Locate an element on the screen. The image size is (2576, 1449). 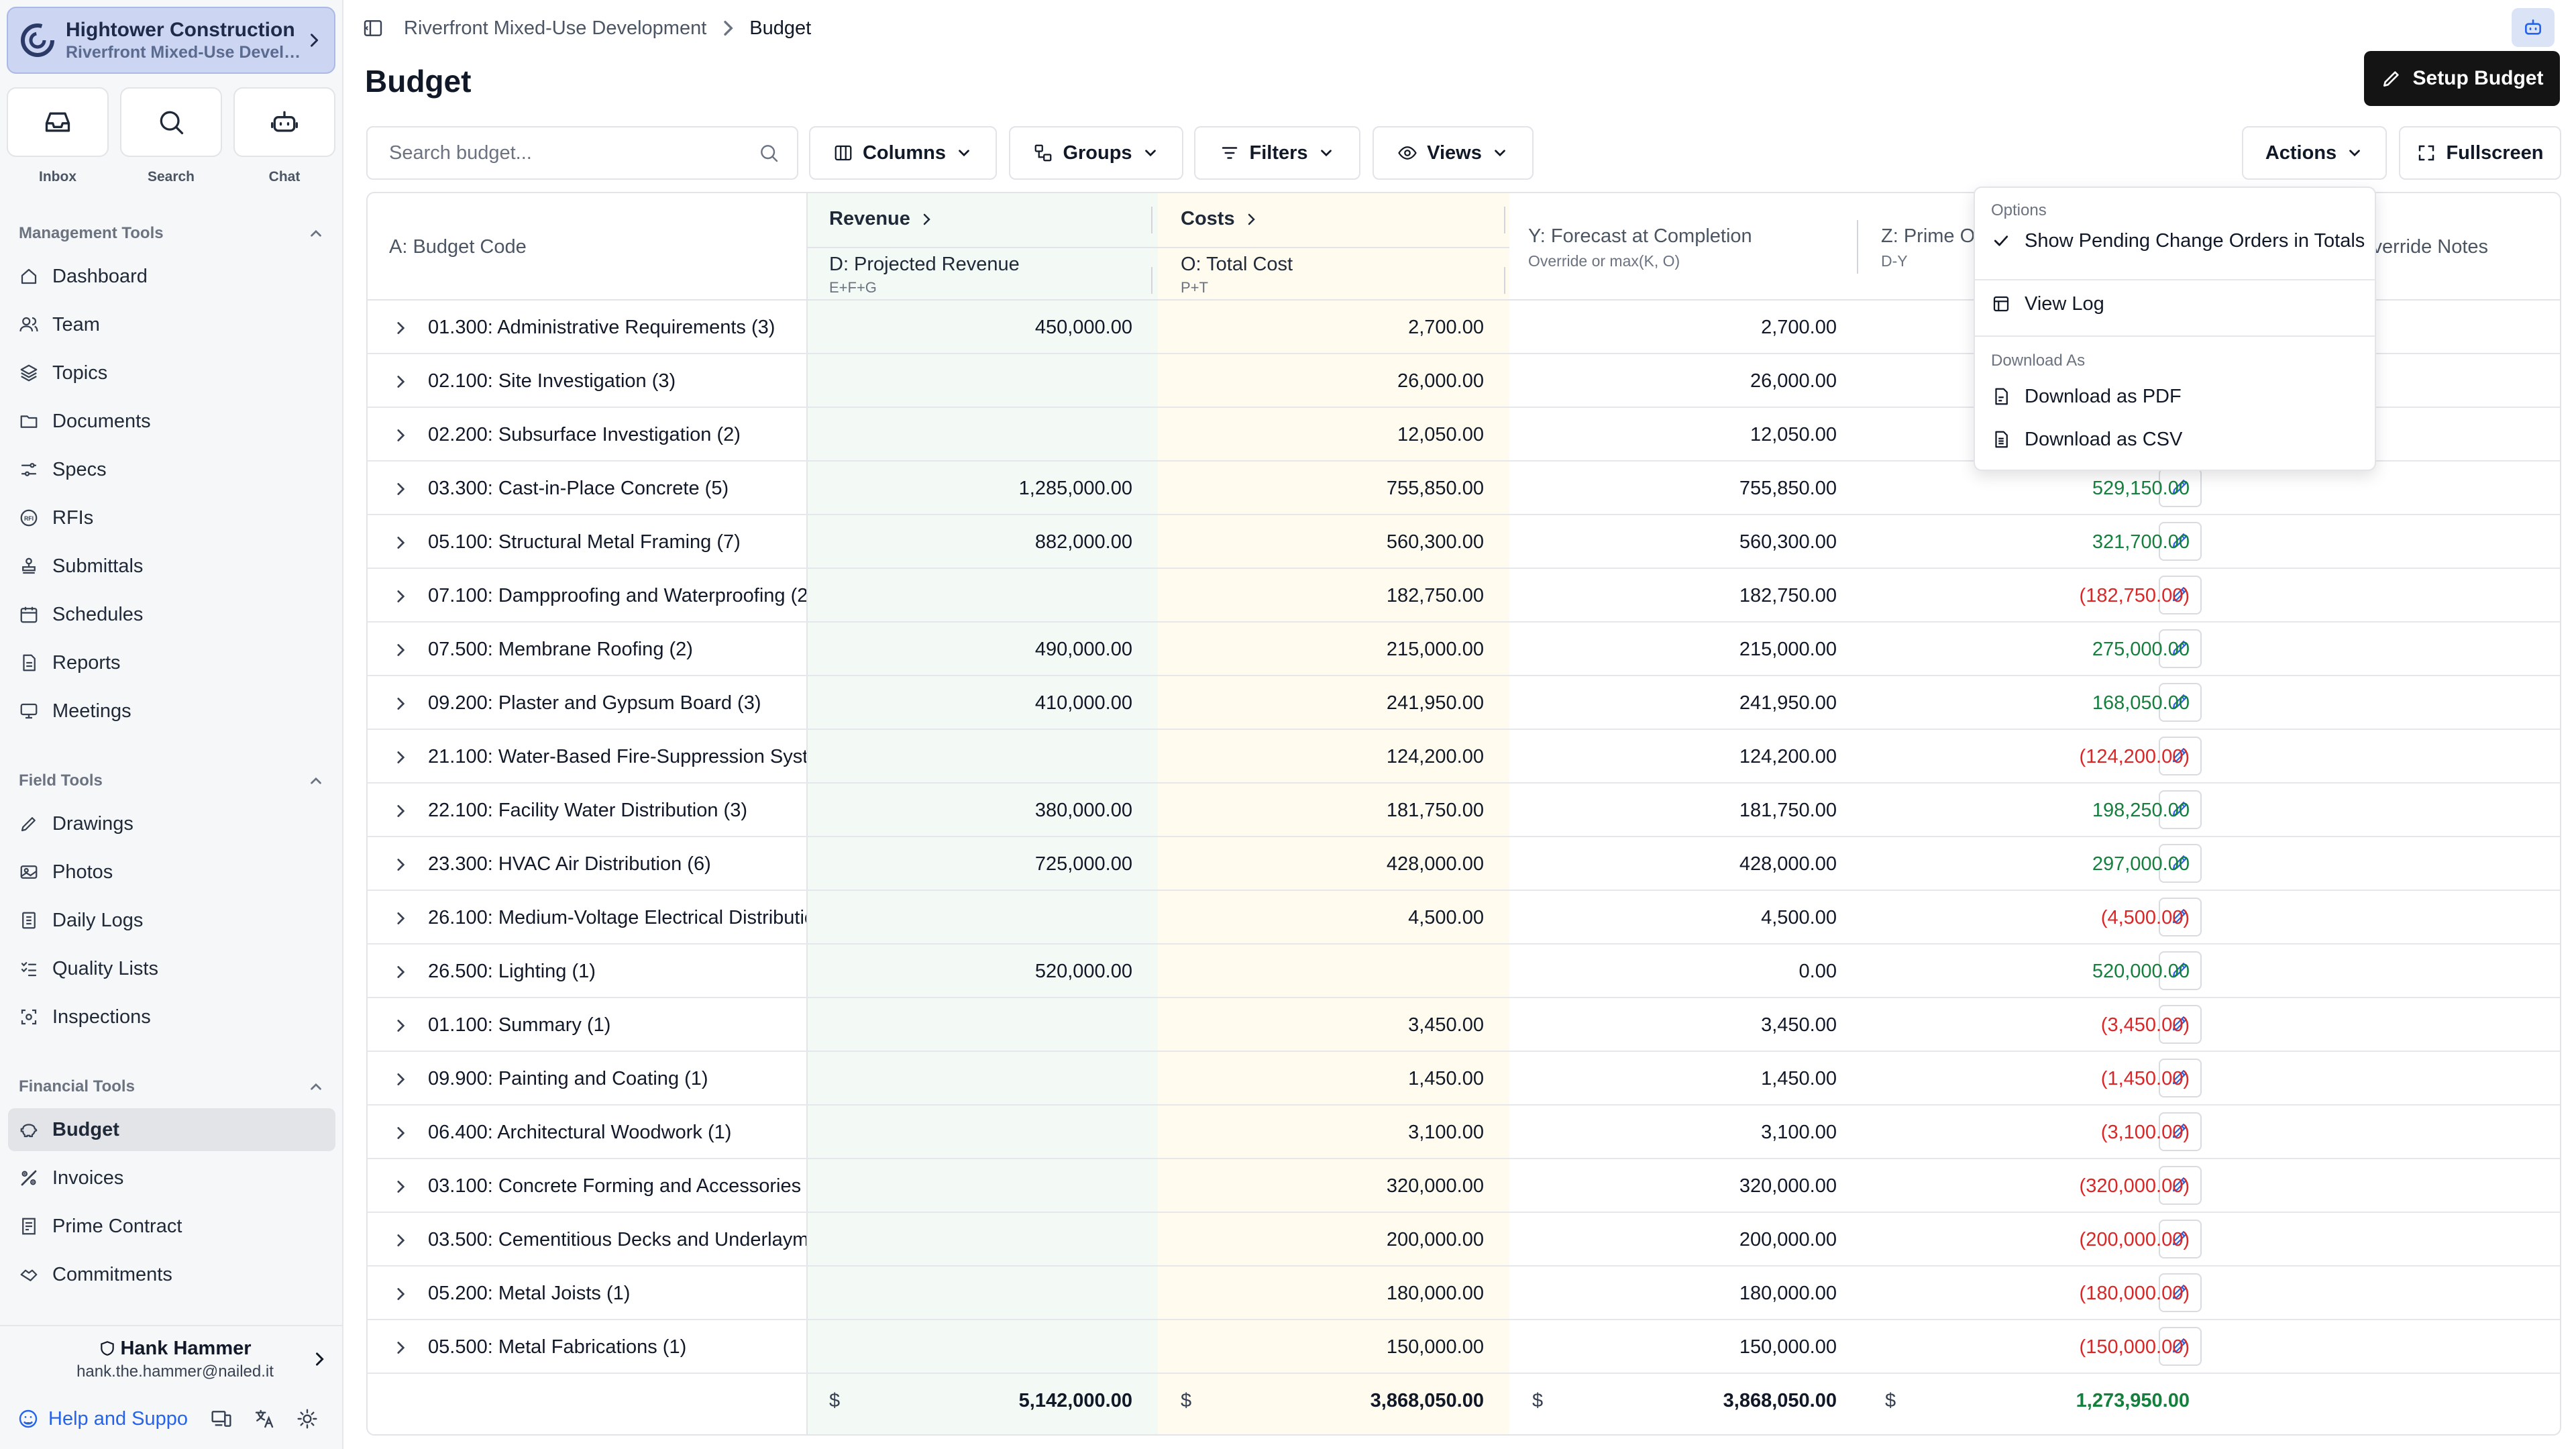
chat-button: Chat is located at coordinates (284, 136).